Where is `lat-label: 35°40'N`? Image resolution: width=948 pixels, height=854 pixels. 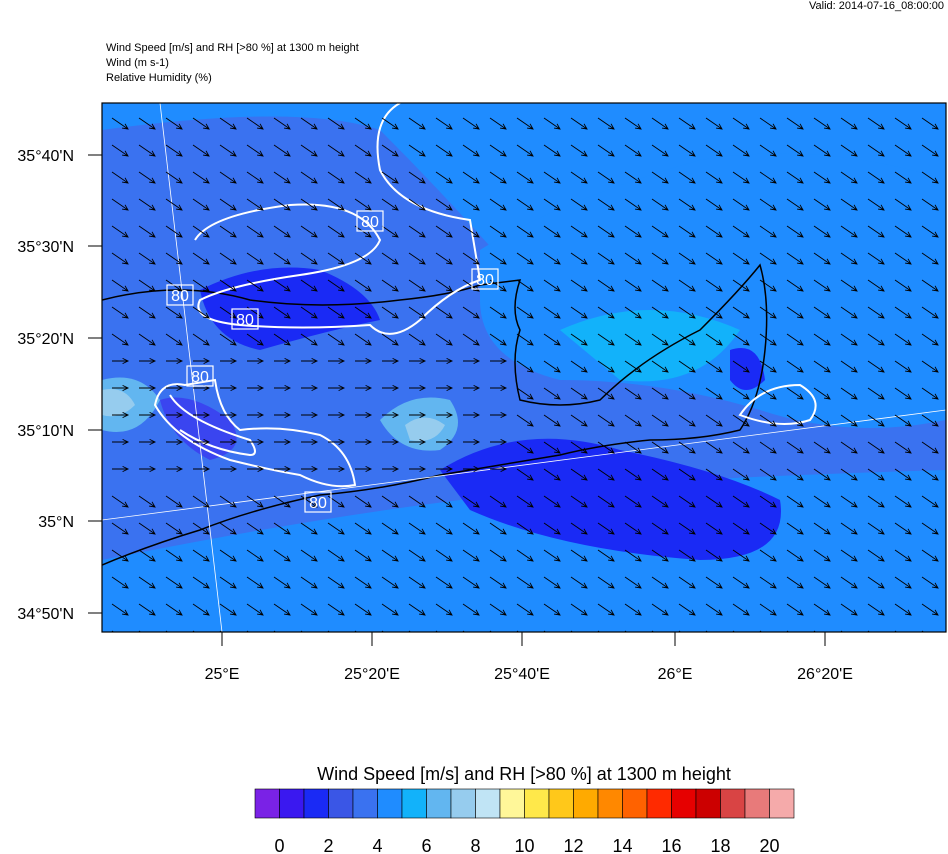 lat-label: 35°40'N is located at coordinates (45, 156).